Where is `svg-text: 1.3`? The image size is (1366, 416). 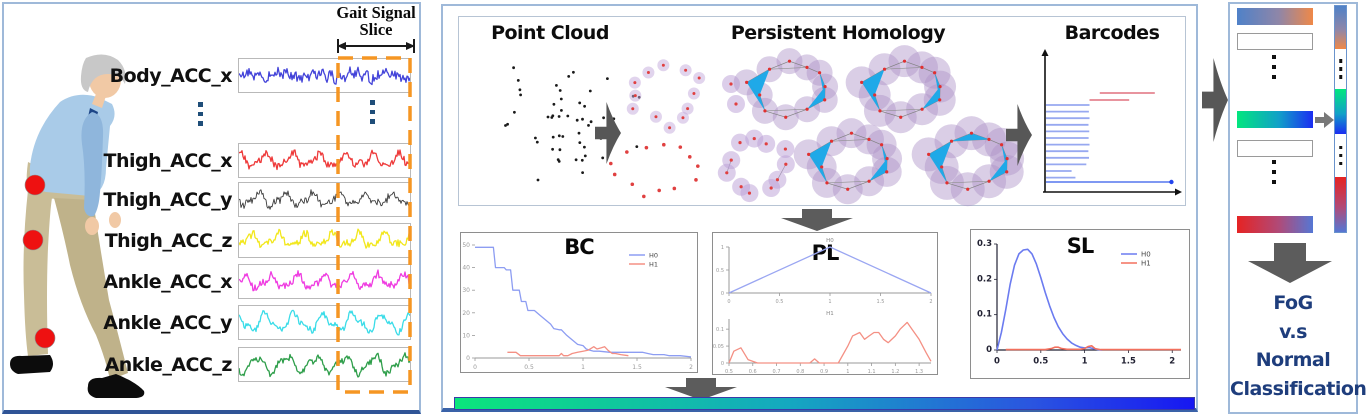 svg-text: 1.3 is located at coordinates (919, 372).